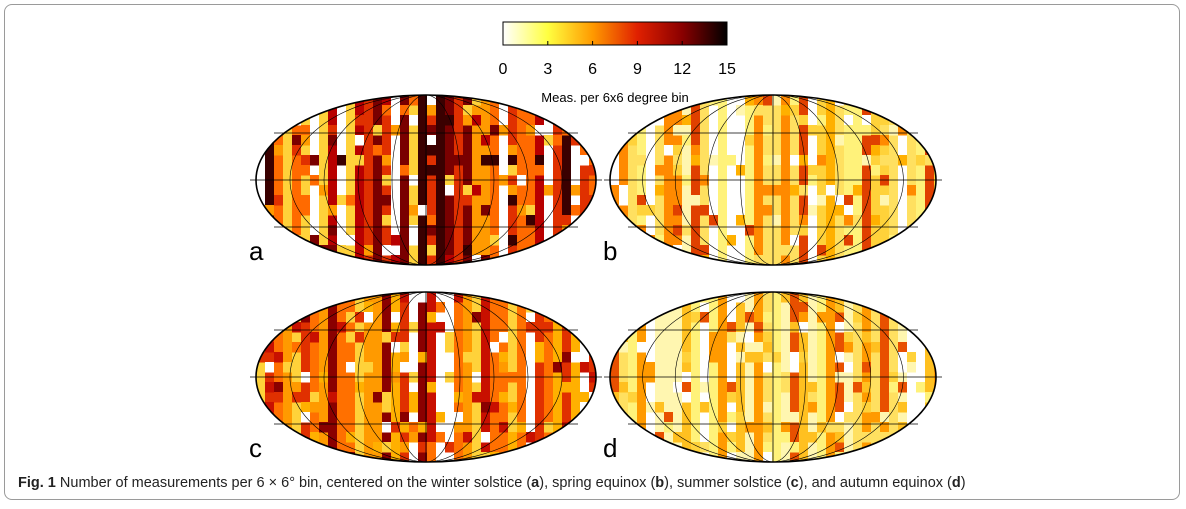 This screenshot has width=1186, height=509. Describe the element at coordinates (610, 251) in the screenshot. I see `panel-label: b` at that location.